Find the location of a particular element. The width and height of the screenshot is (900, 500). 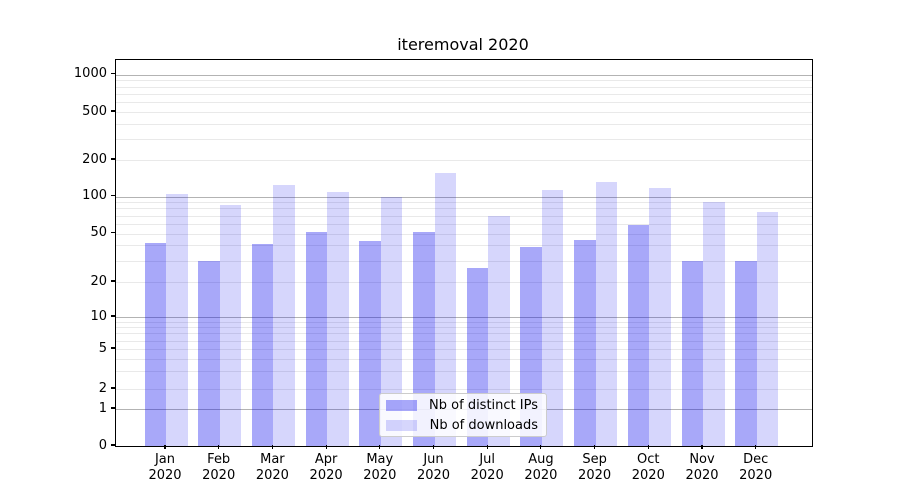

bar-may-ips is located at coordinates (370, 343).